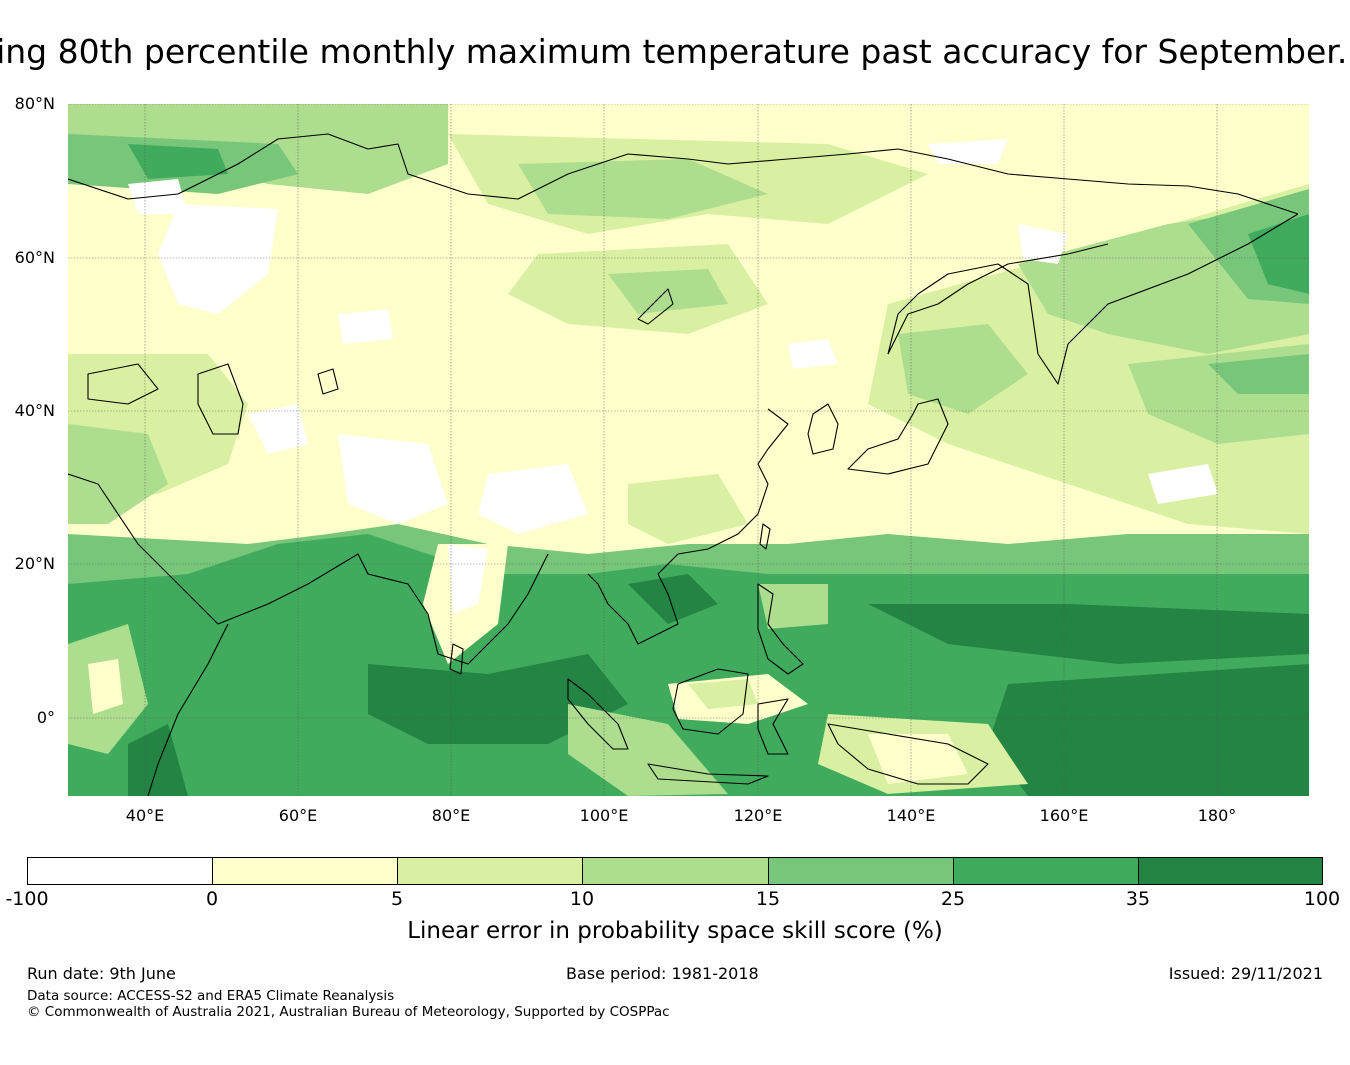 Image resolution: width=1350 pixels, height=1065 pixels. I want to click on lon-label-160e: 160°E, so click(1064, 815).